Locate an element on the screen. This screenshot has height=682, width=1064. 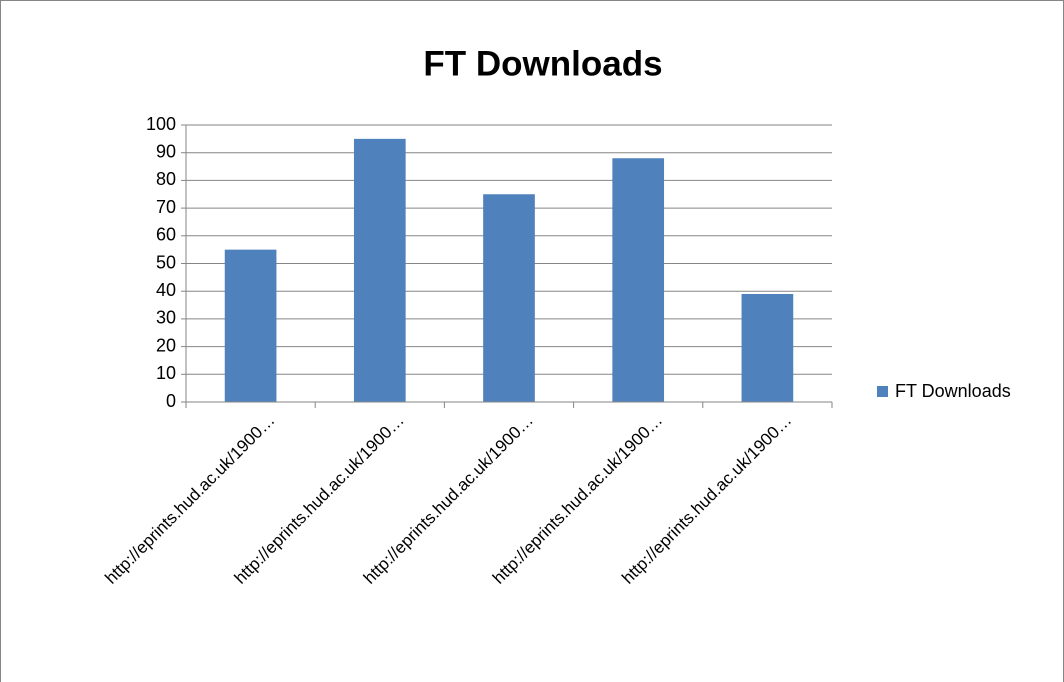
y-tick-label: 50 is located at coordinates (166, 262).